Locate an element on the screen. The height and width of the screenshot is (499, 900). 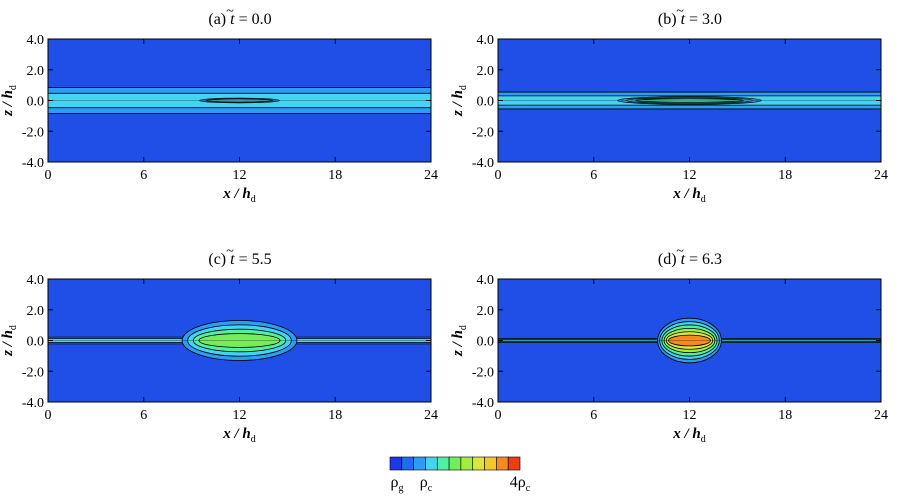
colorbar: ρg ρc 4ρc is located at coordinates (460, 475).